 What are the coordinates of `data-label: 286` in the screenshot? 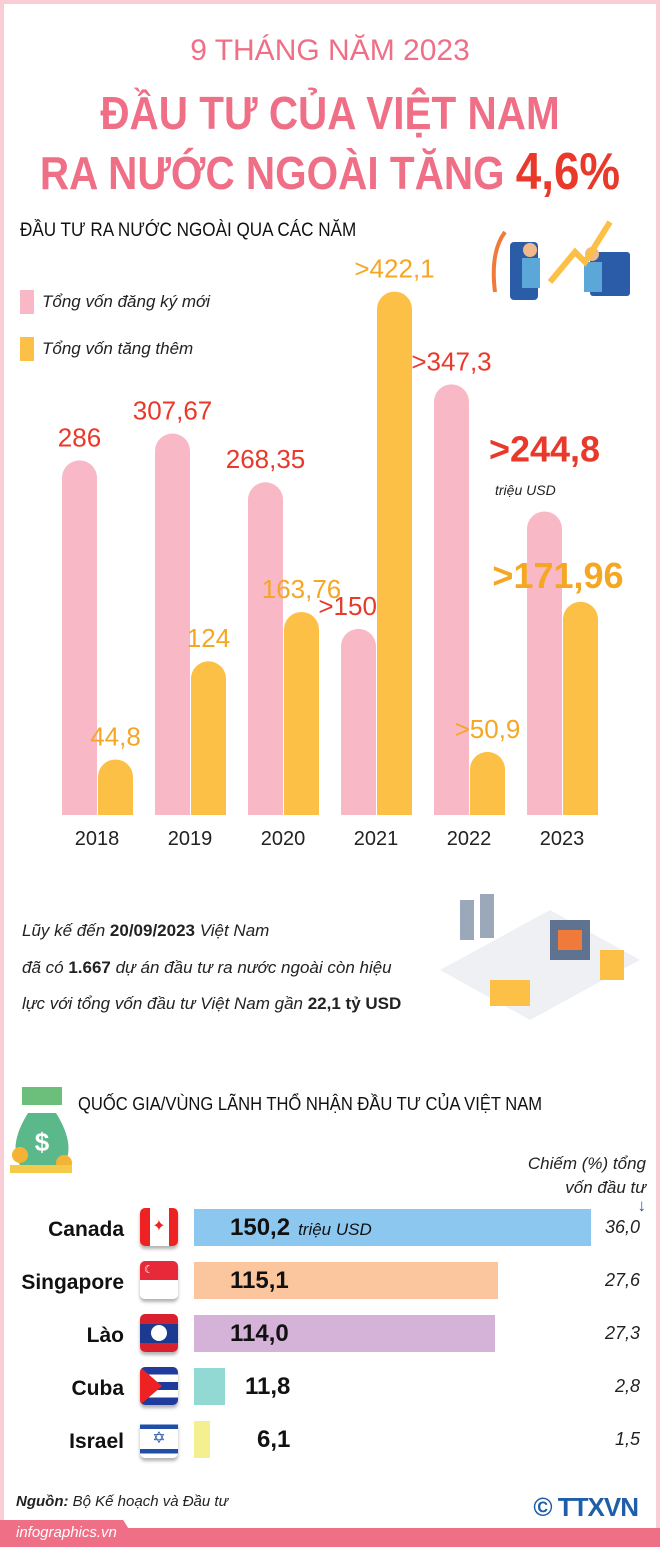 It's located at (79, 437).